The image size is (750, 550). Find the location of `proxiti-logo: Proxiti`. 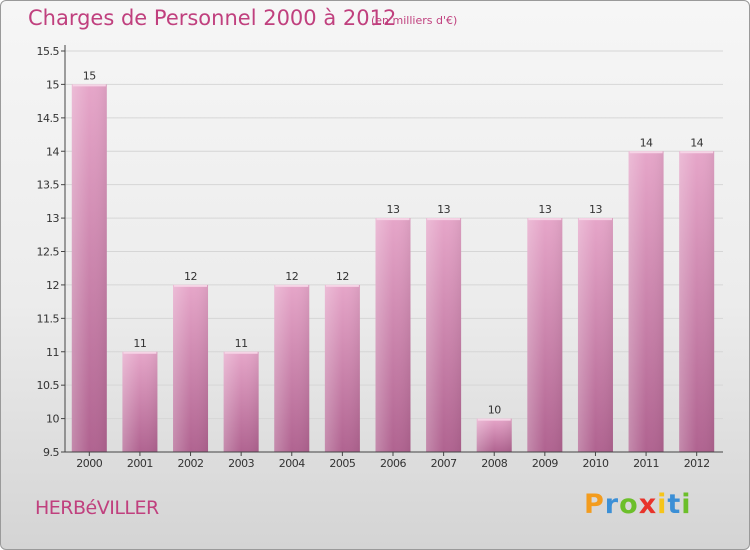

proxiti-logo: Proxiti is located at coordinates (638, 504).